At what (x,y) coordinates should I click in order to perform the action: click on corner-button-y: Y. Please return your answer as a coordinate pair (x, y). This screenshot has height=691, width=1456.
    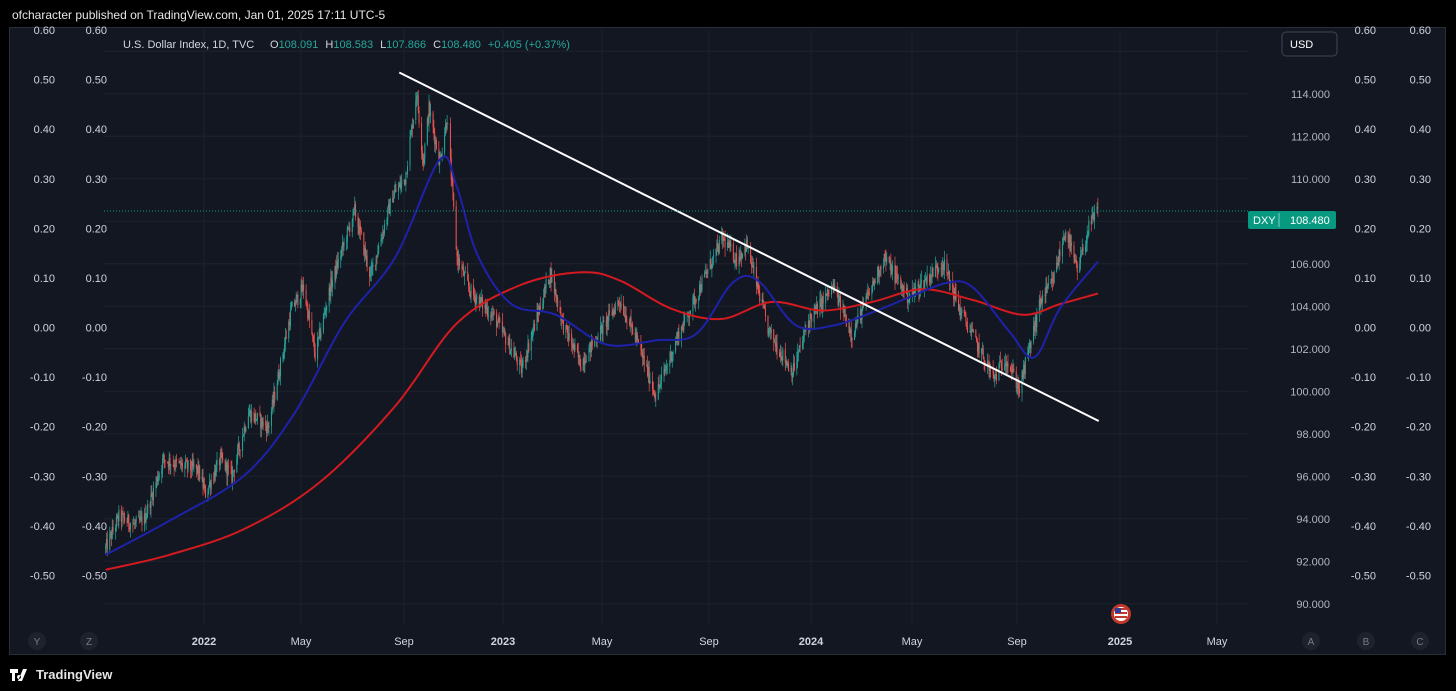
    Looking at the image, I should click on (37, 641).